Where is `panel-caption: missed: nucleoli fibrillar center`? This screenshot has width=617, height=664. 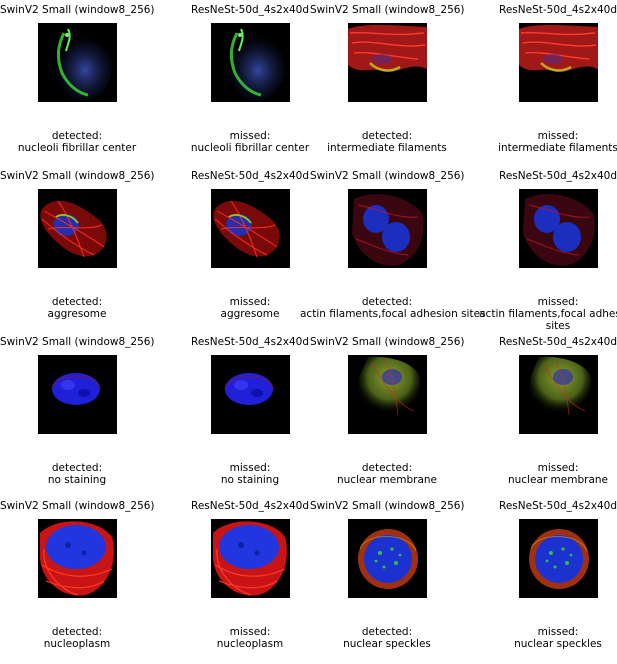
panel-caption: missed: nucleoli fibrillar center is located at coordinates (250, 142).